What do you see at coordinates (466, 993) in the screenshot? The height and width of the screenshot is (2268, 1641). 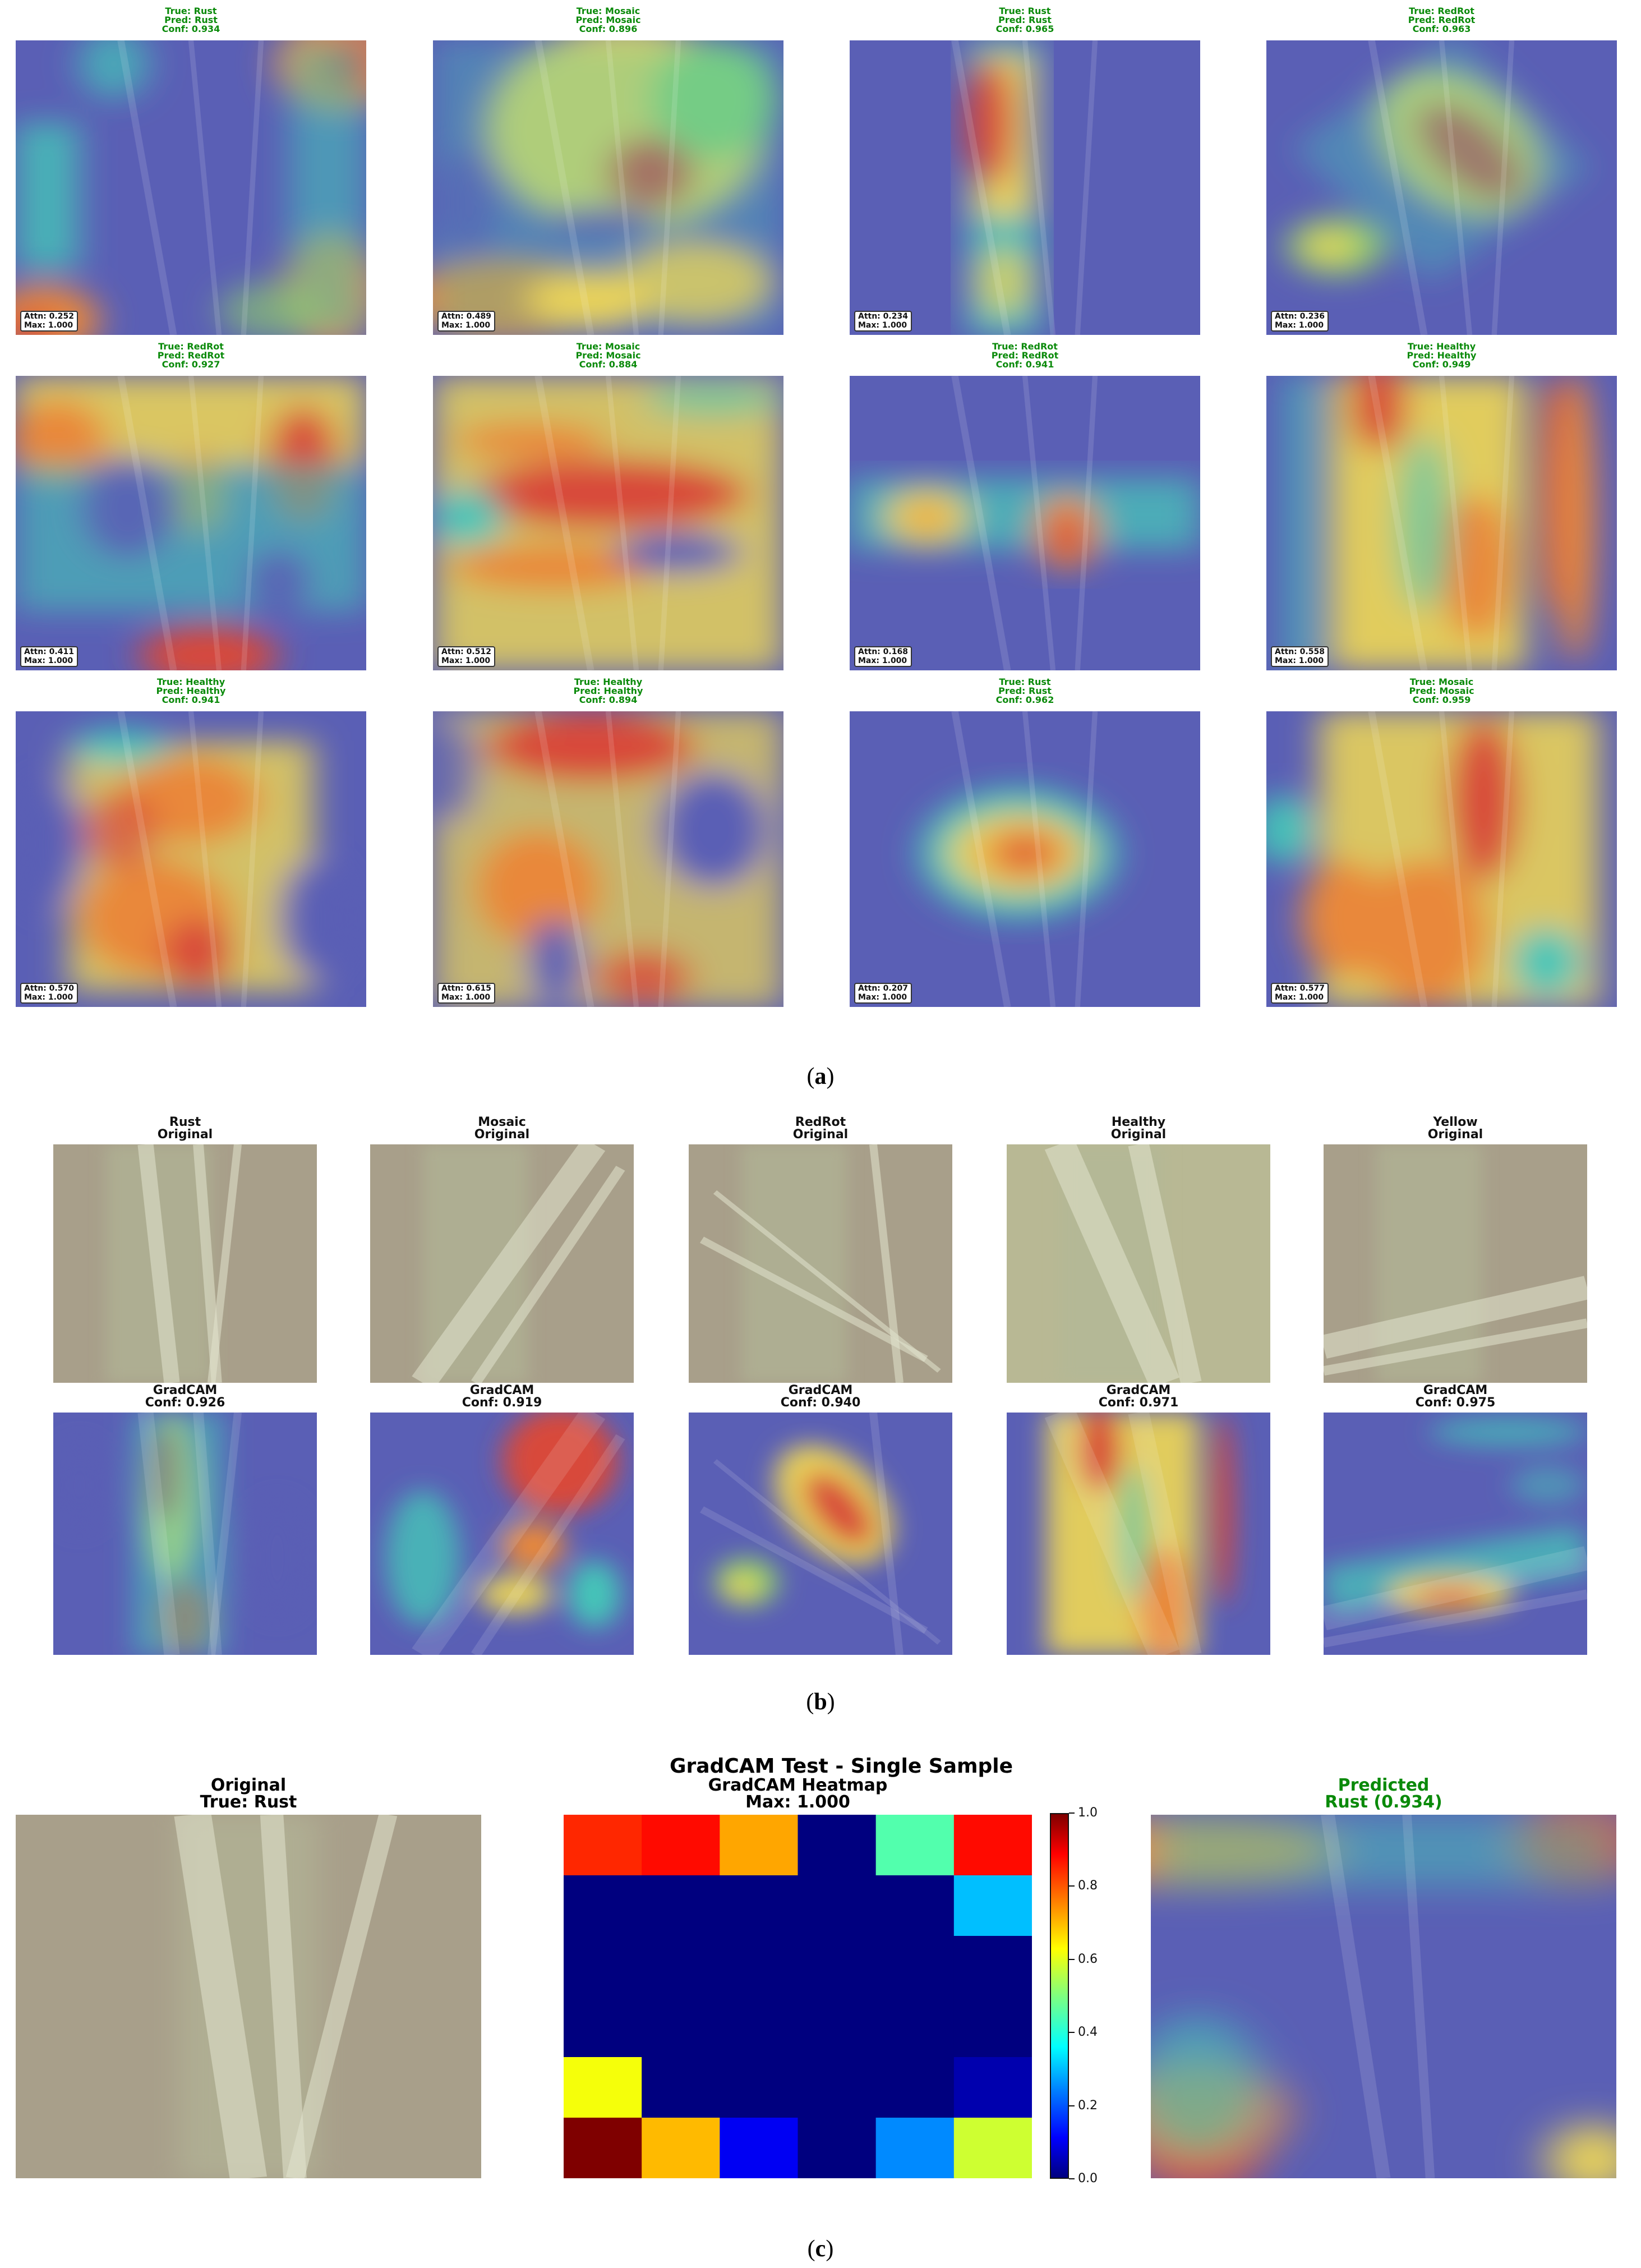 I see `attention-stats-box: Attn: 0.615 Max: 1.000` at bounding box center [466, 993].